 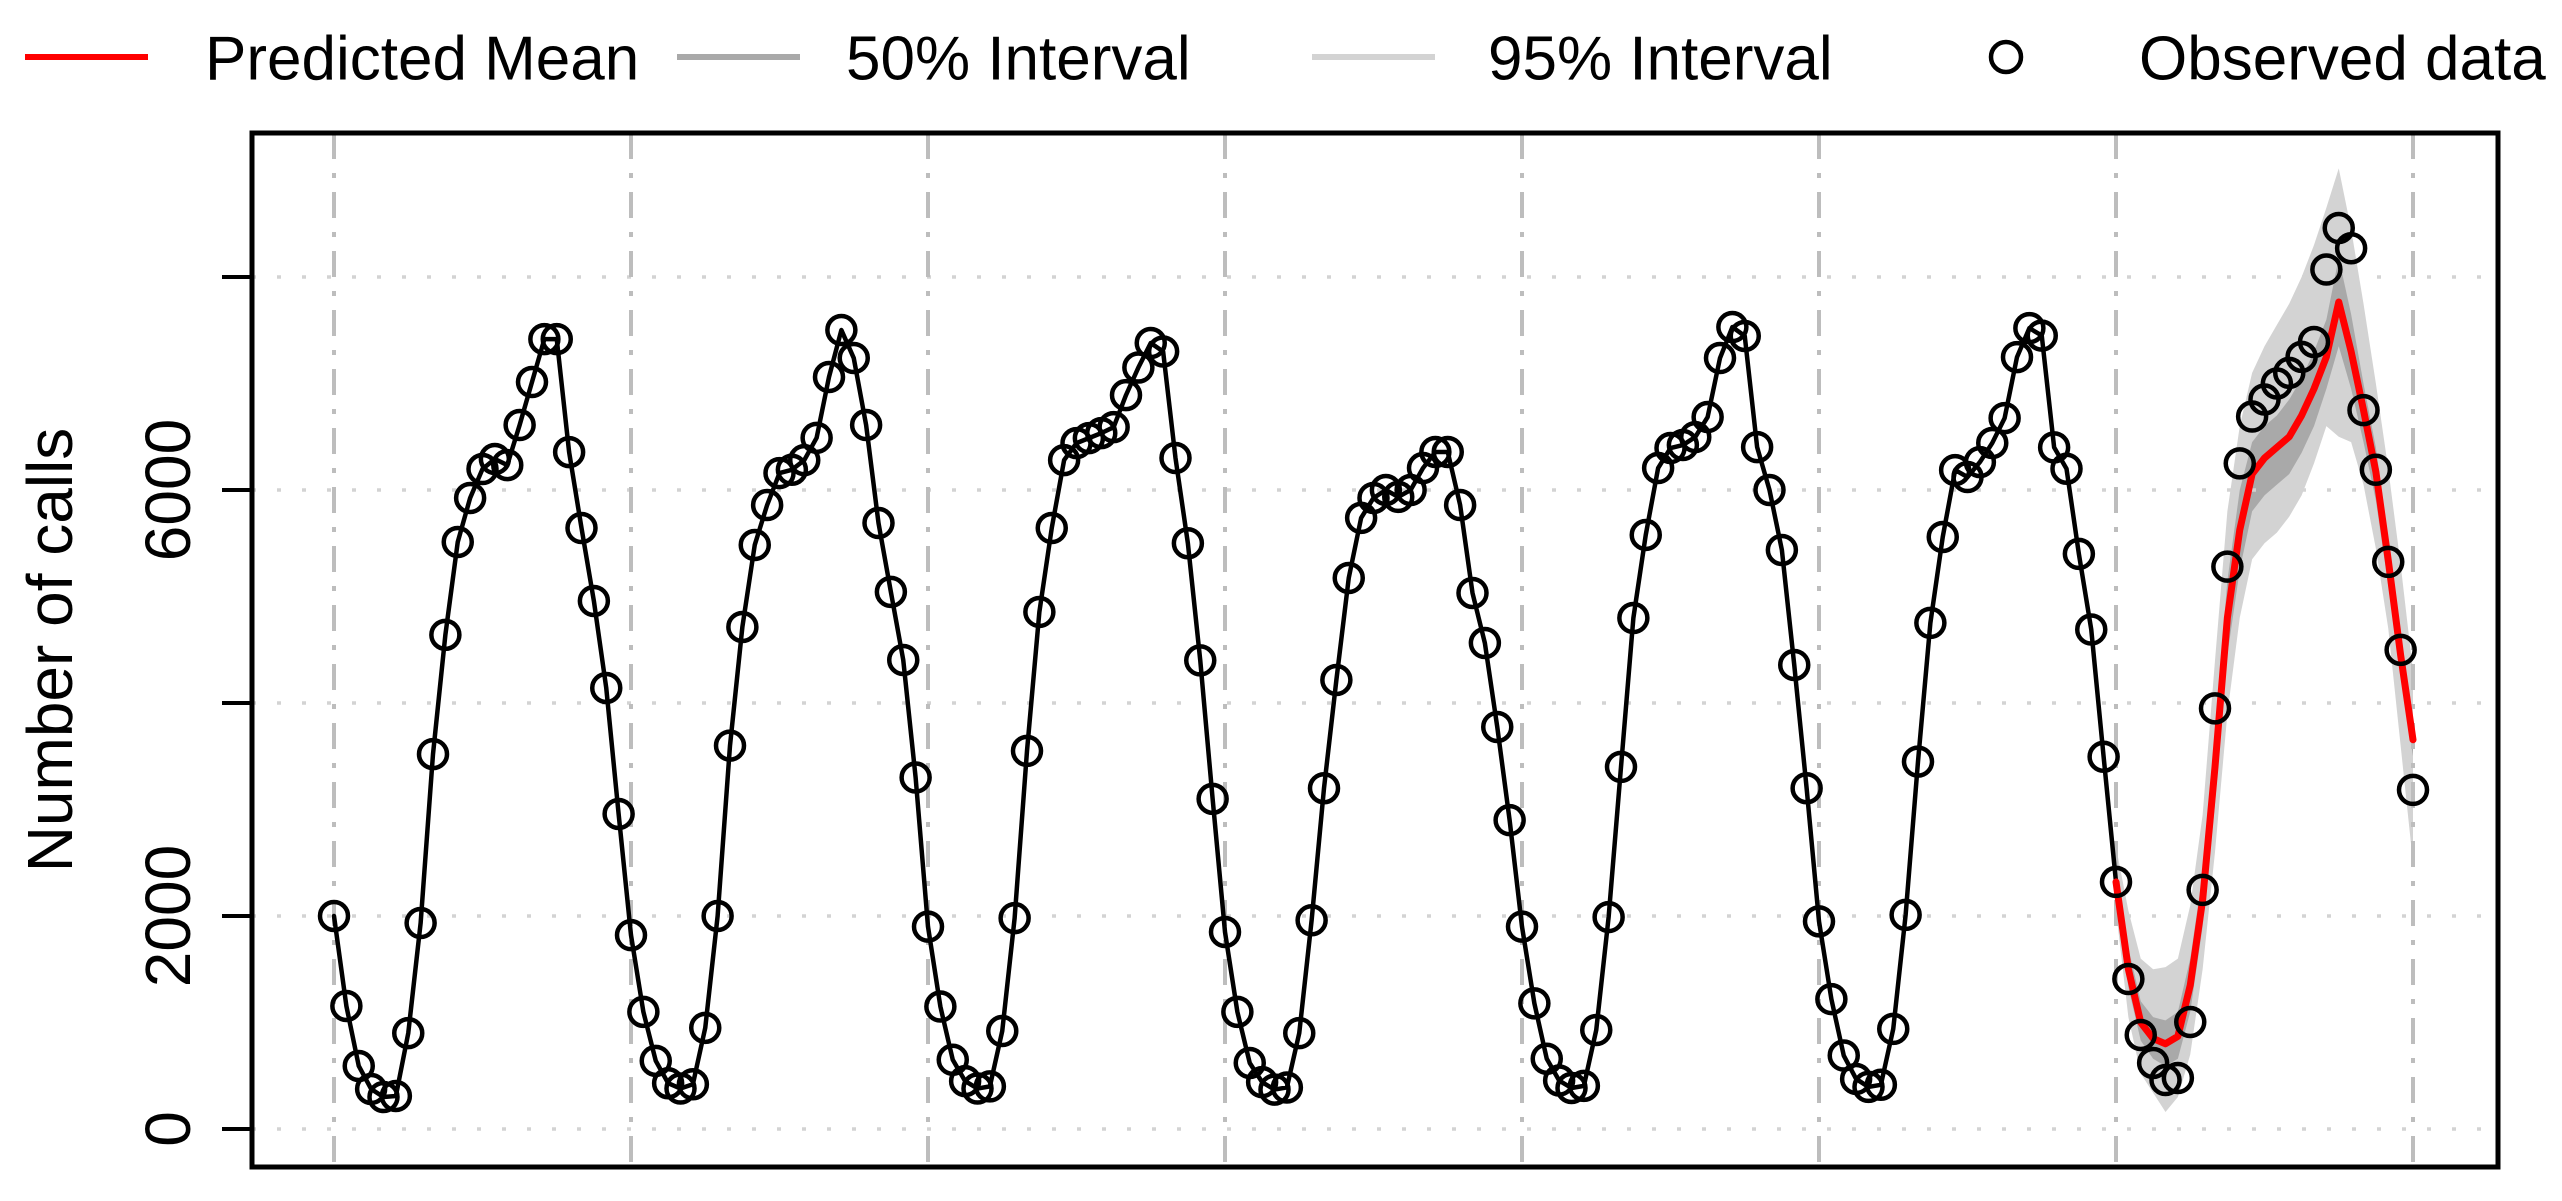 I want to click on legend-label-50-interval: 50% Interval, so click(x=1018, y=58).